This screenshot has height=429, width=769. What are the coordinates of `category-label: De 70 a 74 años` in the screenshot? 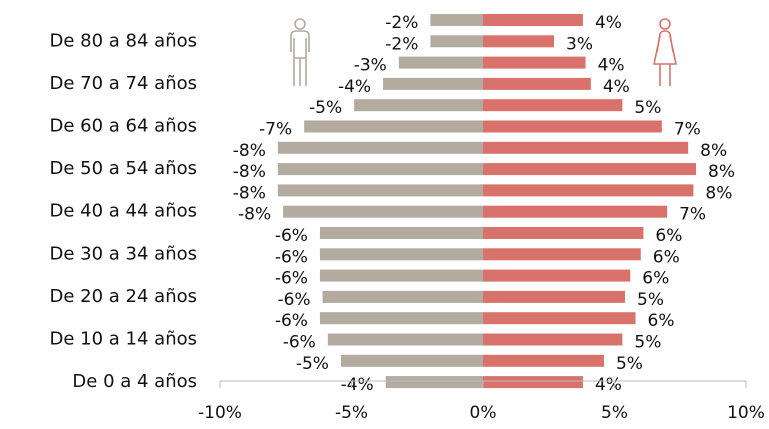 It's located at (124, 83).